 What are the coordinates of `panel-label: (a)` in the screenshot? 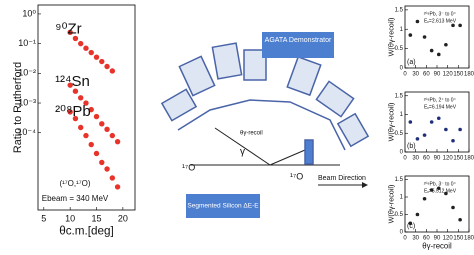 It's located at (411, 62).